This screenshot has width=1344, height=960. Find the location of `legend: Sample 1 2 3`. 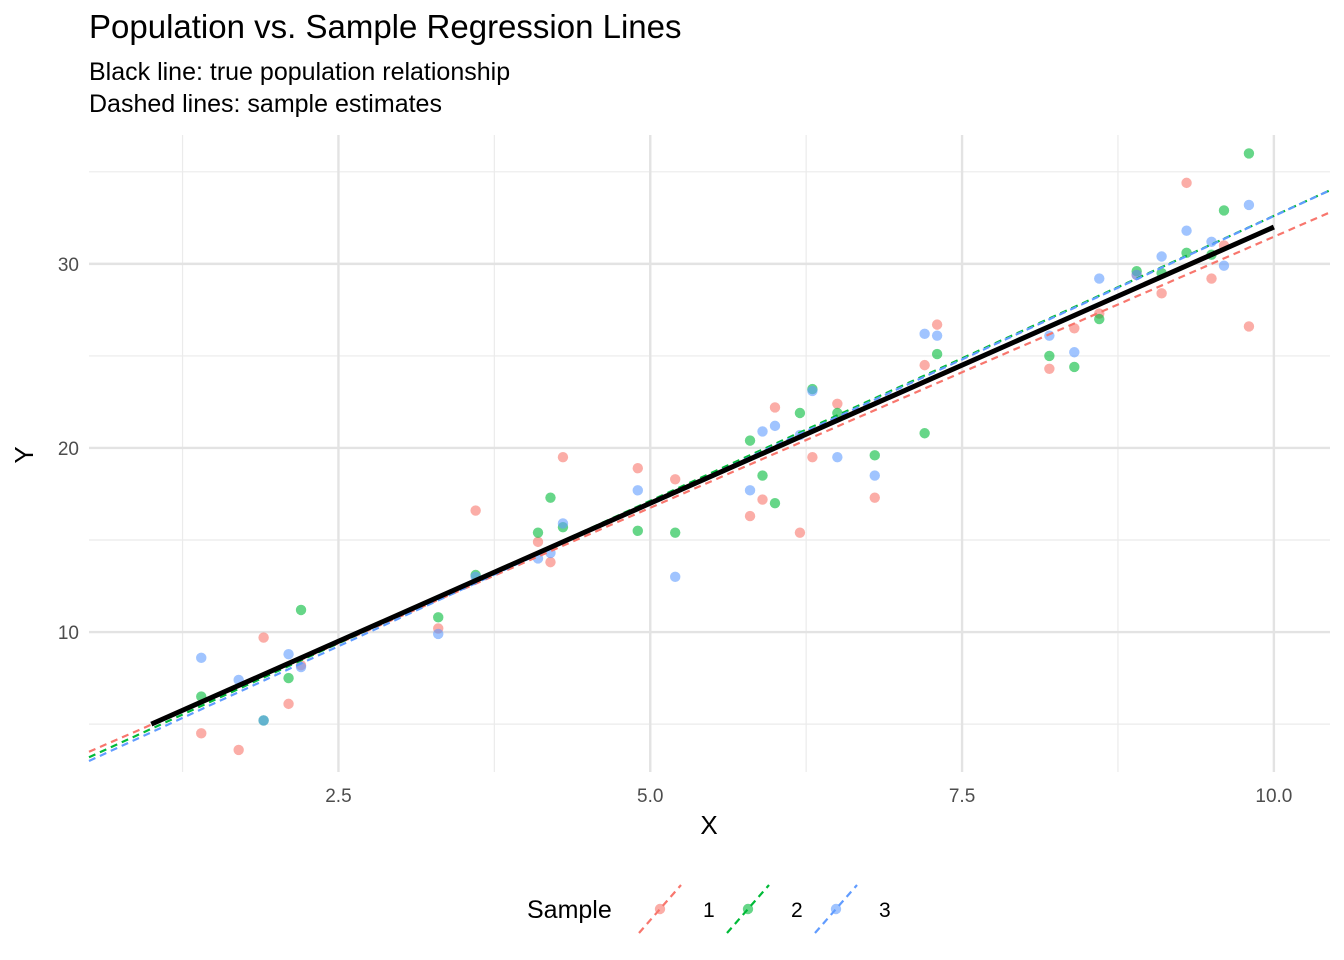

legend: Sample 1 2 3 is located at coordinates (709, 909).